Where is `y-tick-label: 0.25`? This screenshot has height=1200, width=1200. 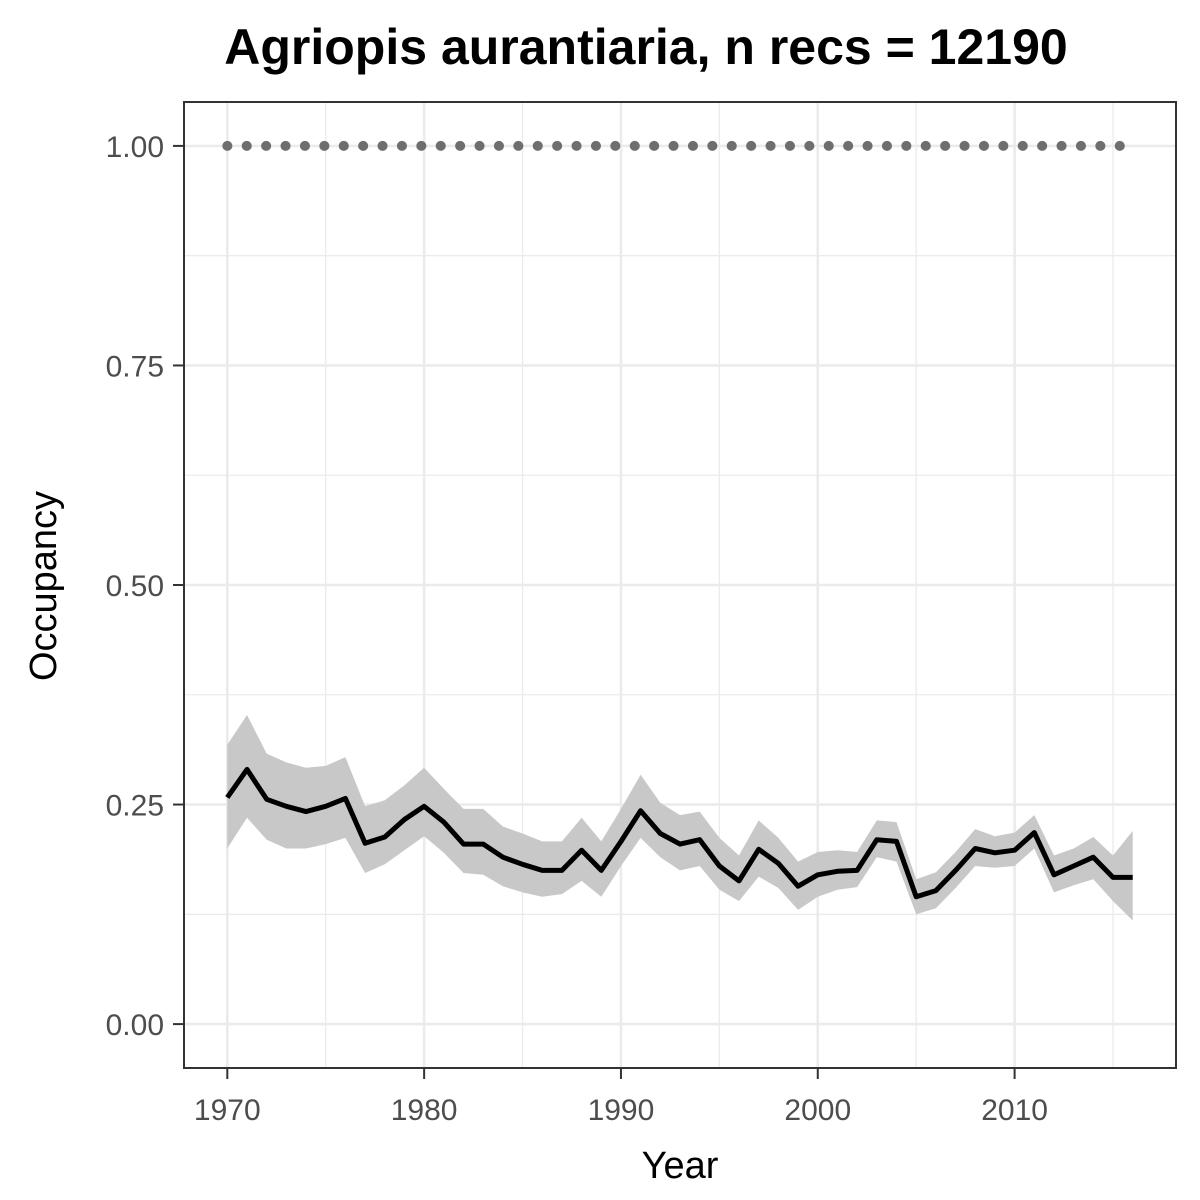
y-tick-label: 0.25 is located at coordinates (135, 806).